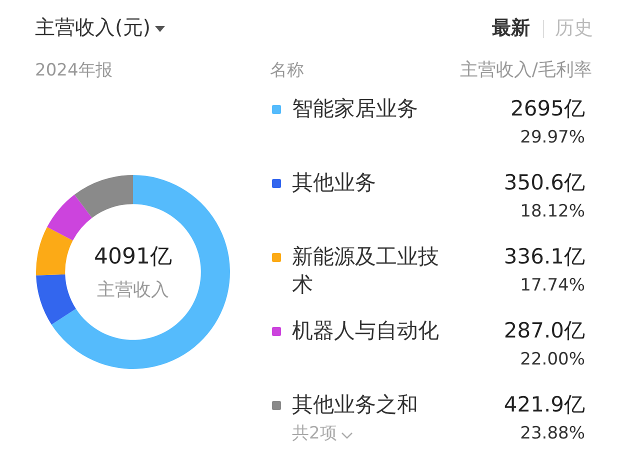  Describe the element at coordinates (314, 433) in the screenshot. I see `text: 共2项` at that location.